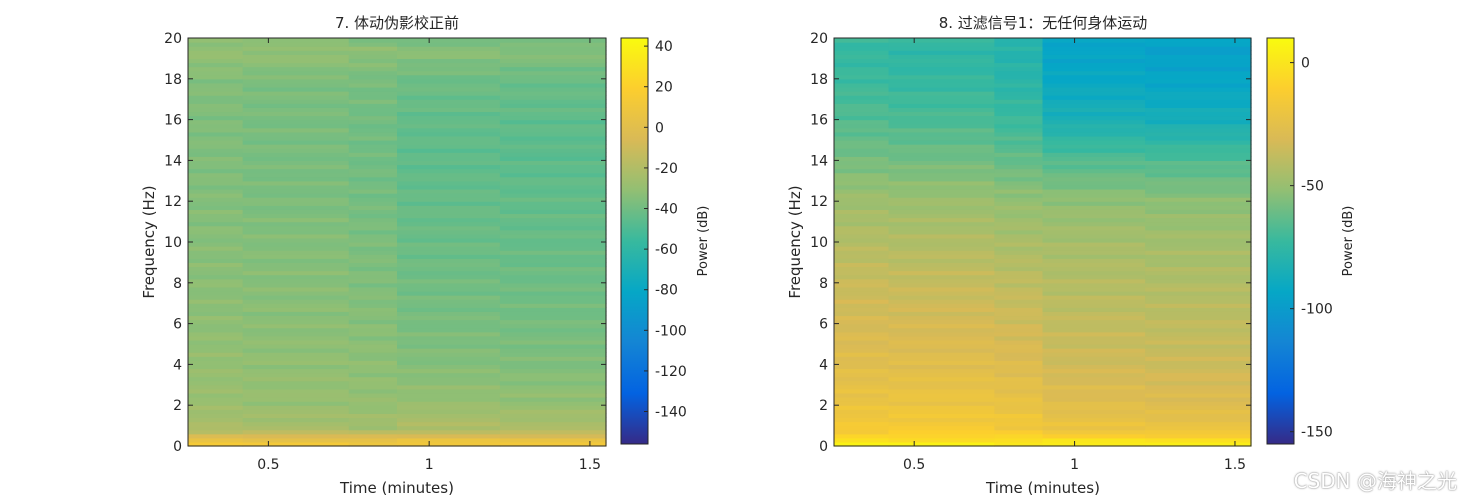  Describe the element at coordinates (177, 325) in the screenshot. I see `y-tick-label: 6` at that location.